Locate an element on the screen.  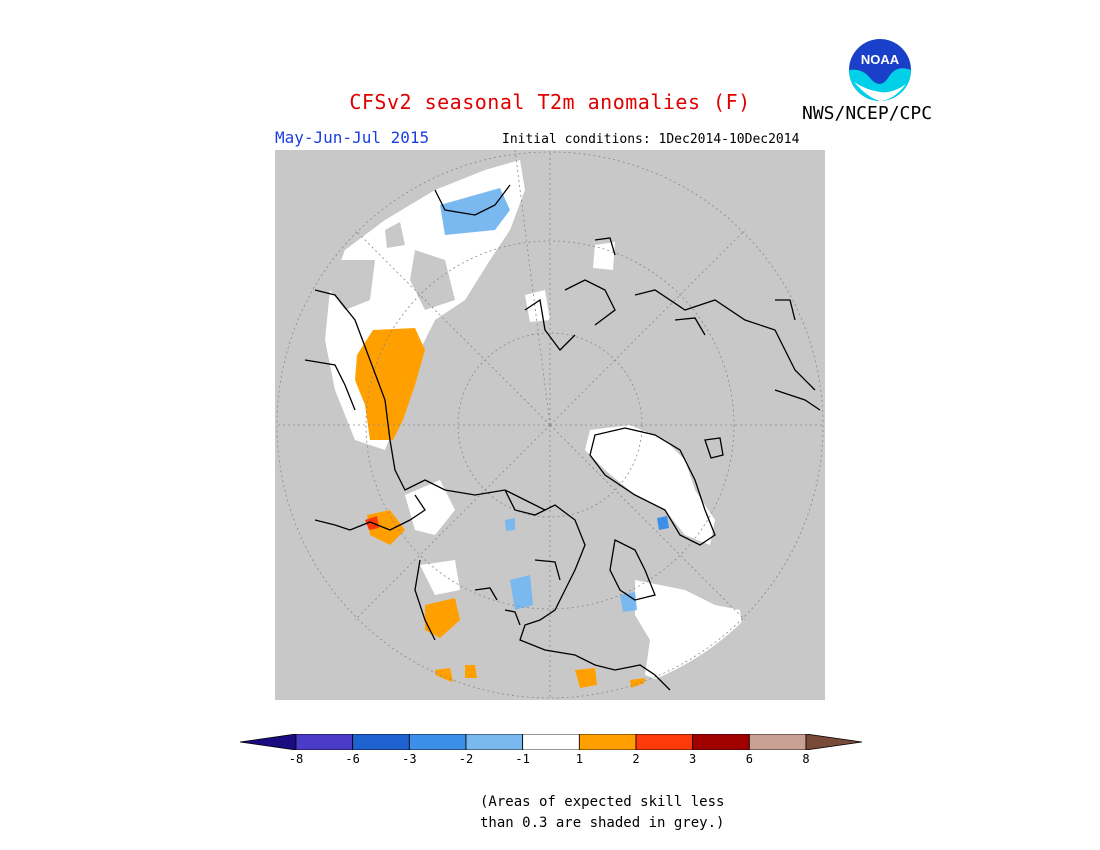
initial-conditions: Initial conditions: 1Dec2014-10Dec2014 is located at coordinates (651, 139).